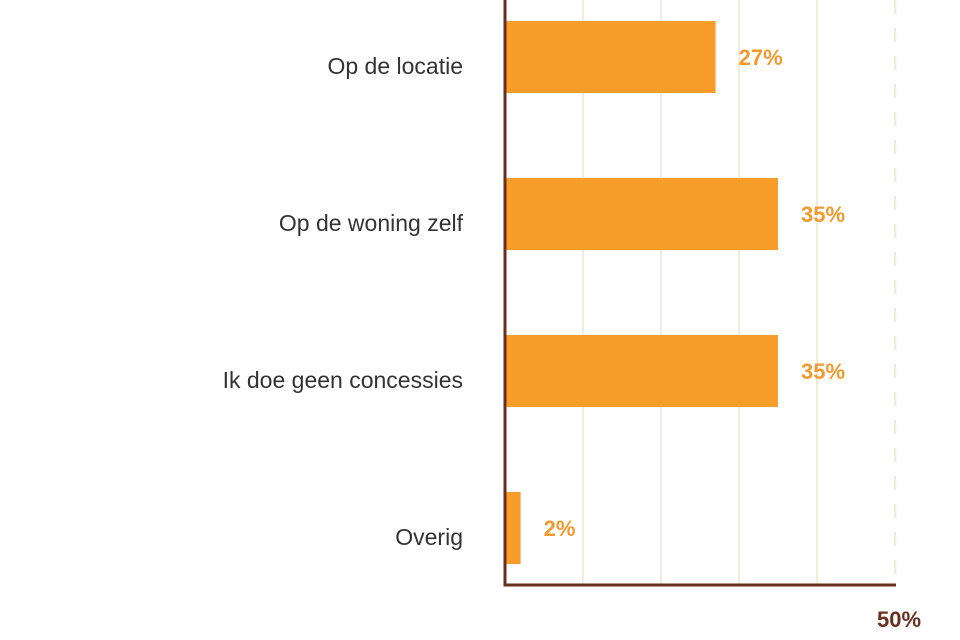  Describe the element at coordinates (371, 223) in the screenshot. I see `category-label: Op de woning zelf` at that location.